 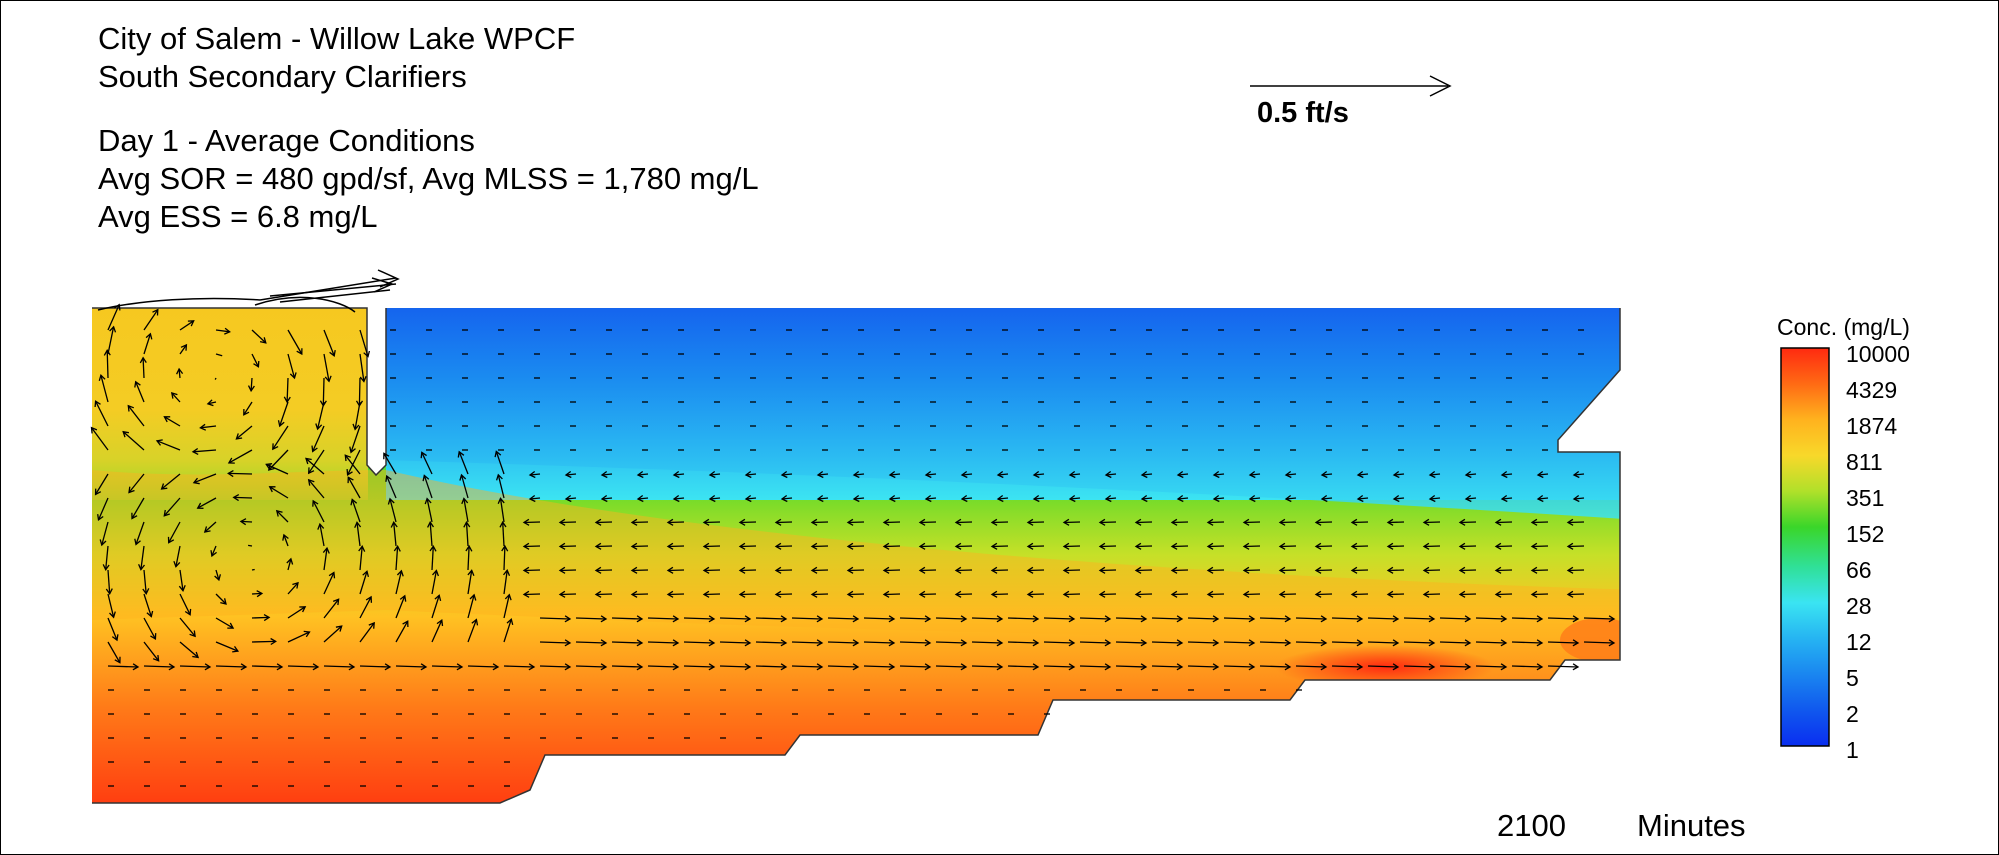 I want to click on legend-label: 1874, so click(x=1872, y=426).